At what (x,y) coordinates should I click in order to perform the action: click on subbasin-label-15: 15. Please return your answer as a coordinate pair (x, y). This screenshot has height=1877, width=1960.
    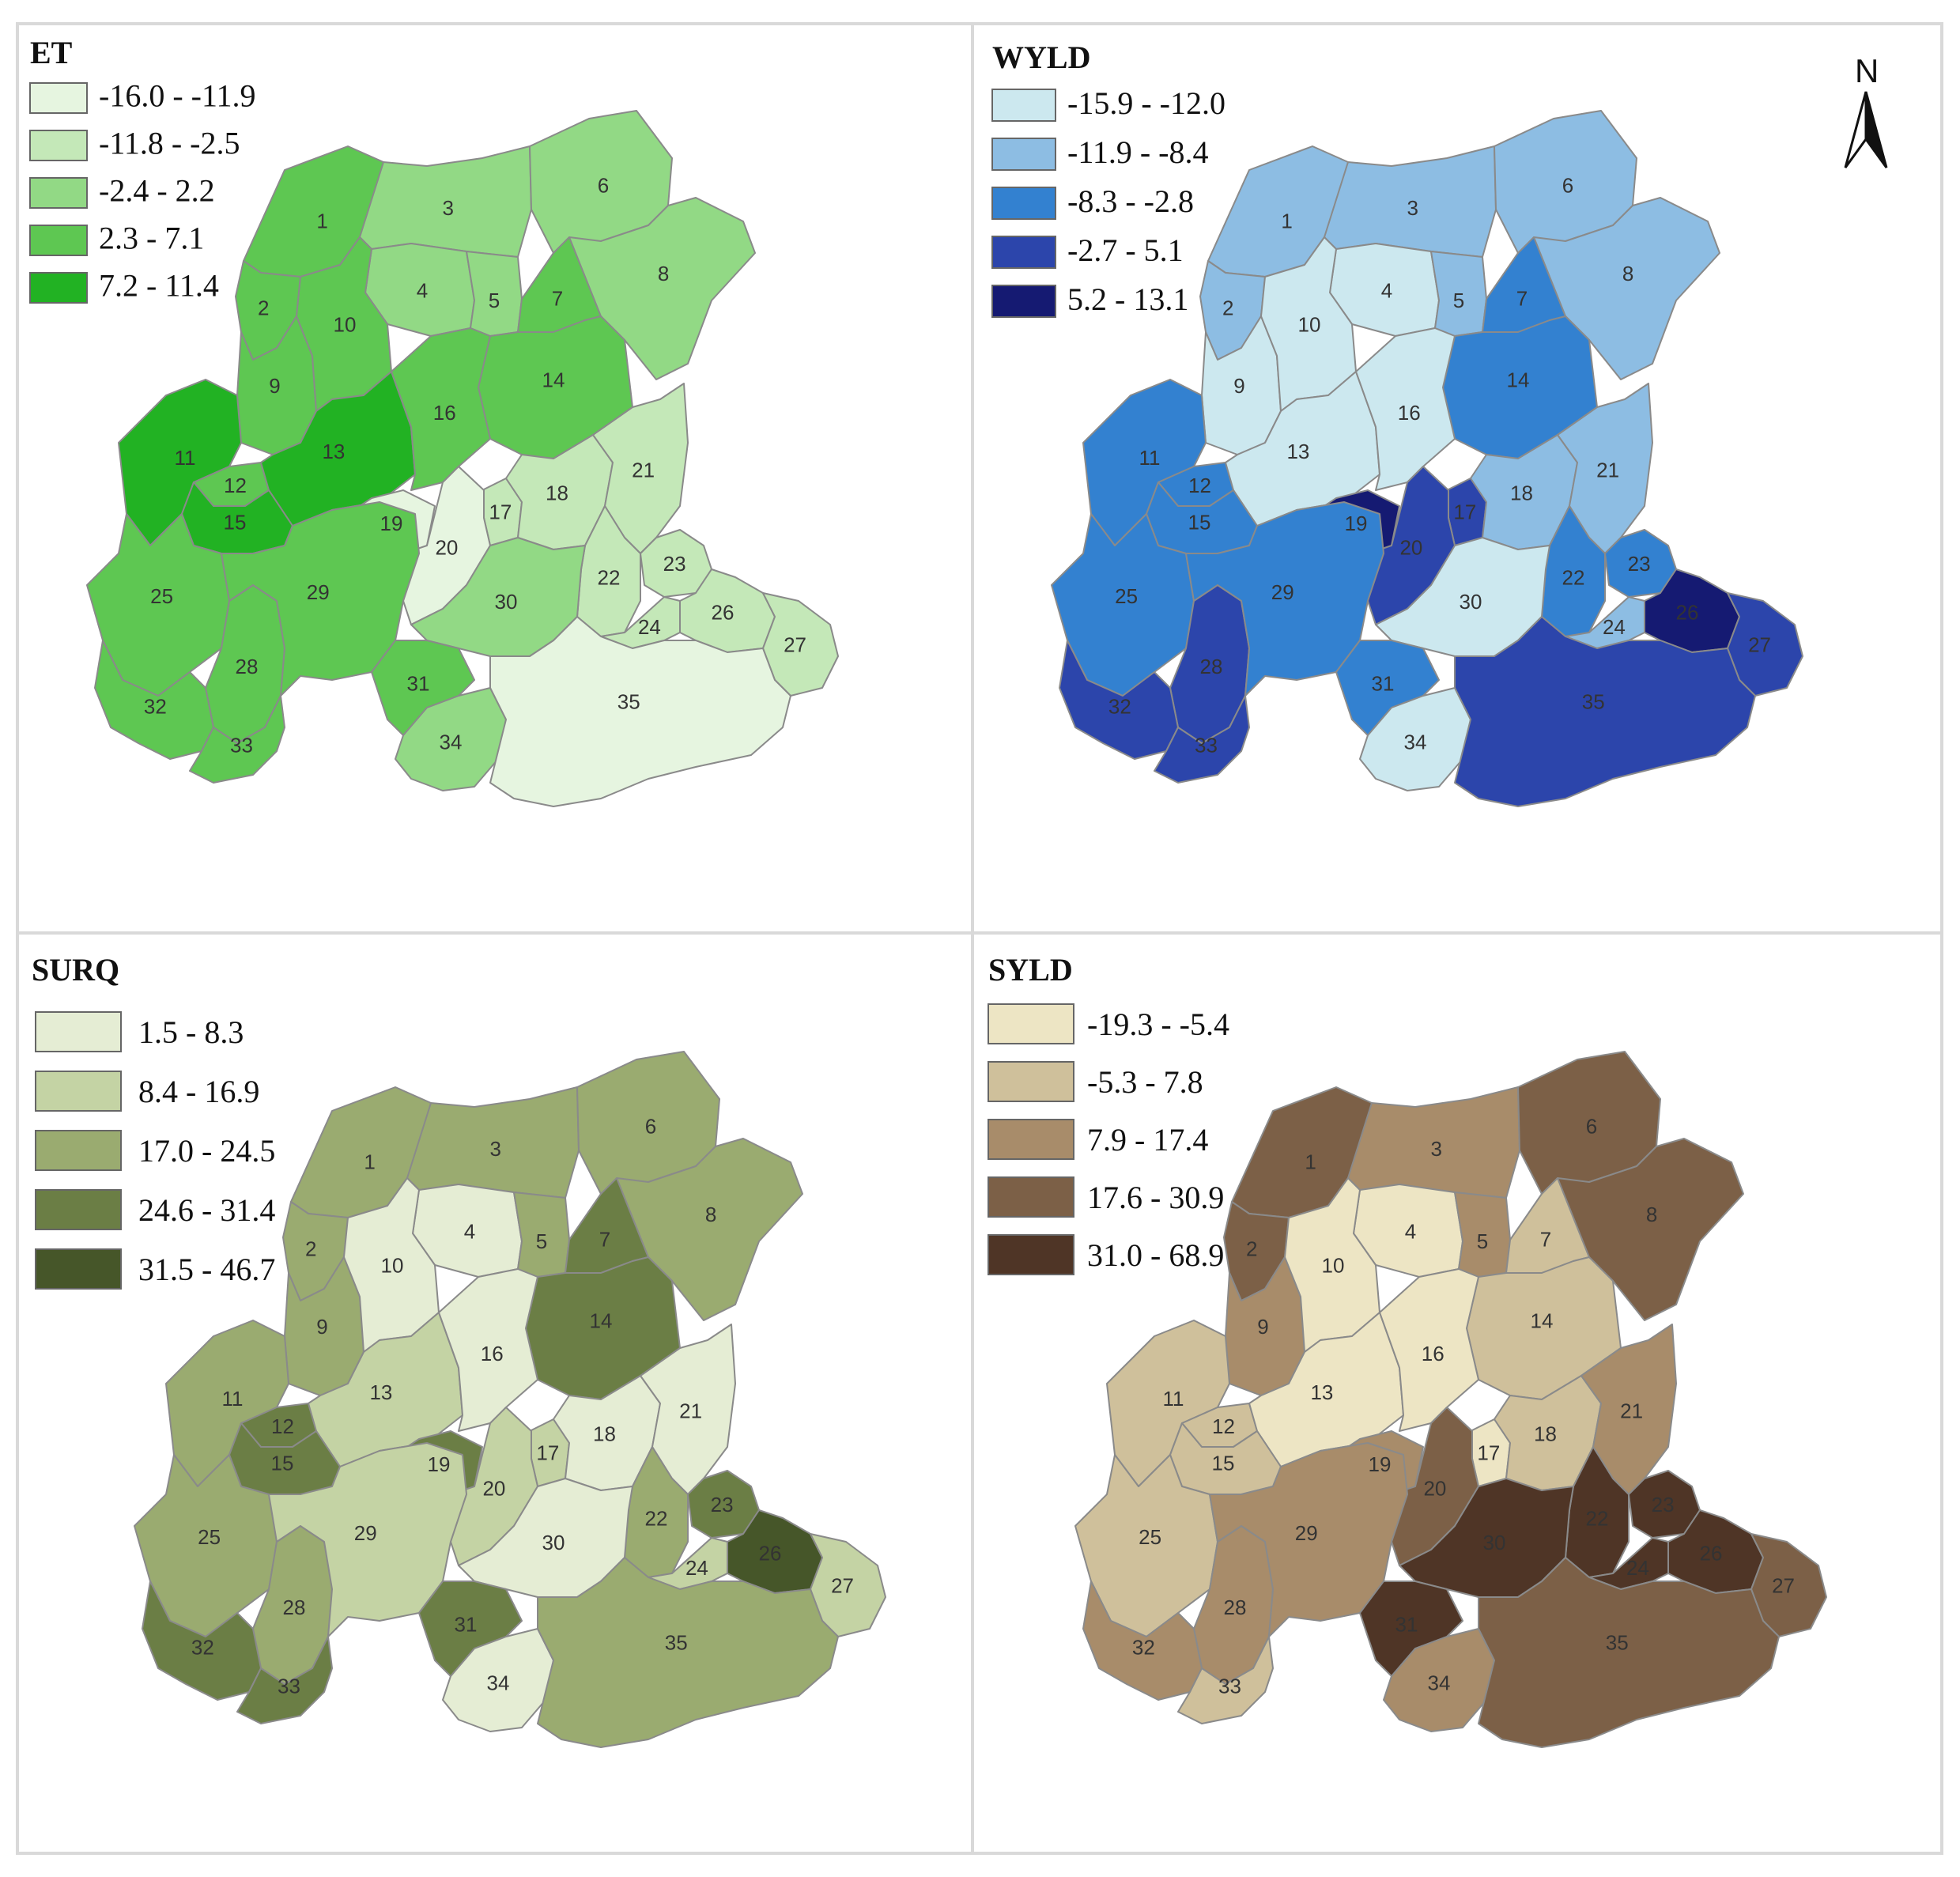
    Looking at the image, I should click on (282, 1463).